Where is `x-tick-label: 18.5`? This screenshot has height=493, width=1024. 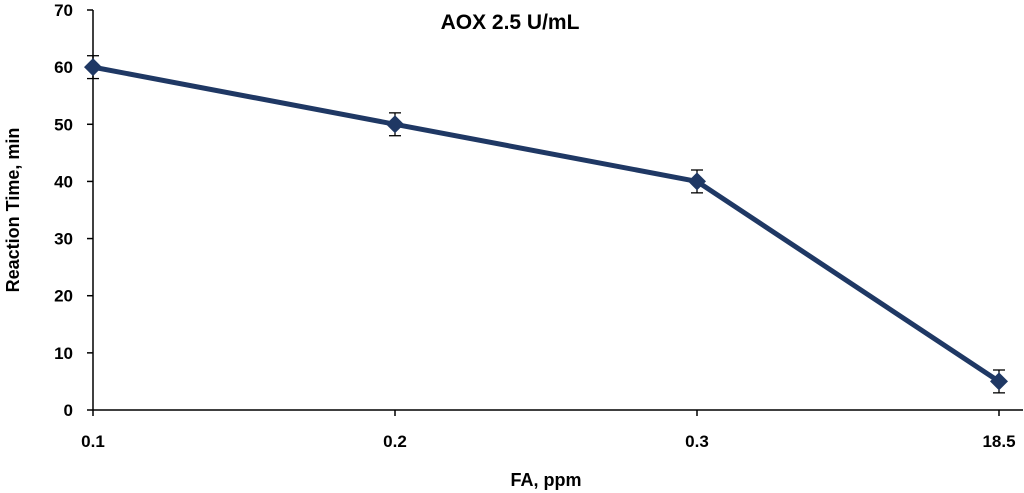
x-tick-label: 18.5 is located at coordinates (998, 441).